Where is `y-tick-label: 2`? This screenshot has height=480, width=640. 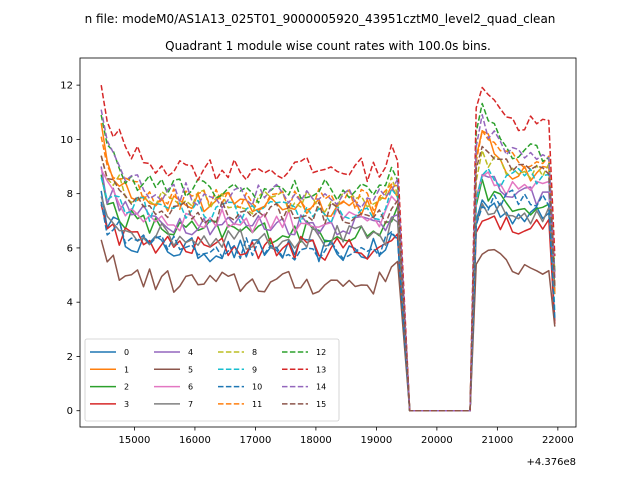 y-tick-label: 2 is located at coordinates (70, 357).